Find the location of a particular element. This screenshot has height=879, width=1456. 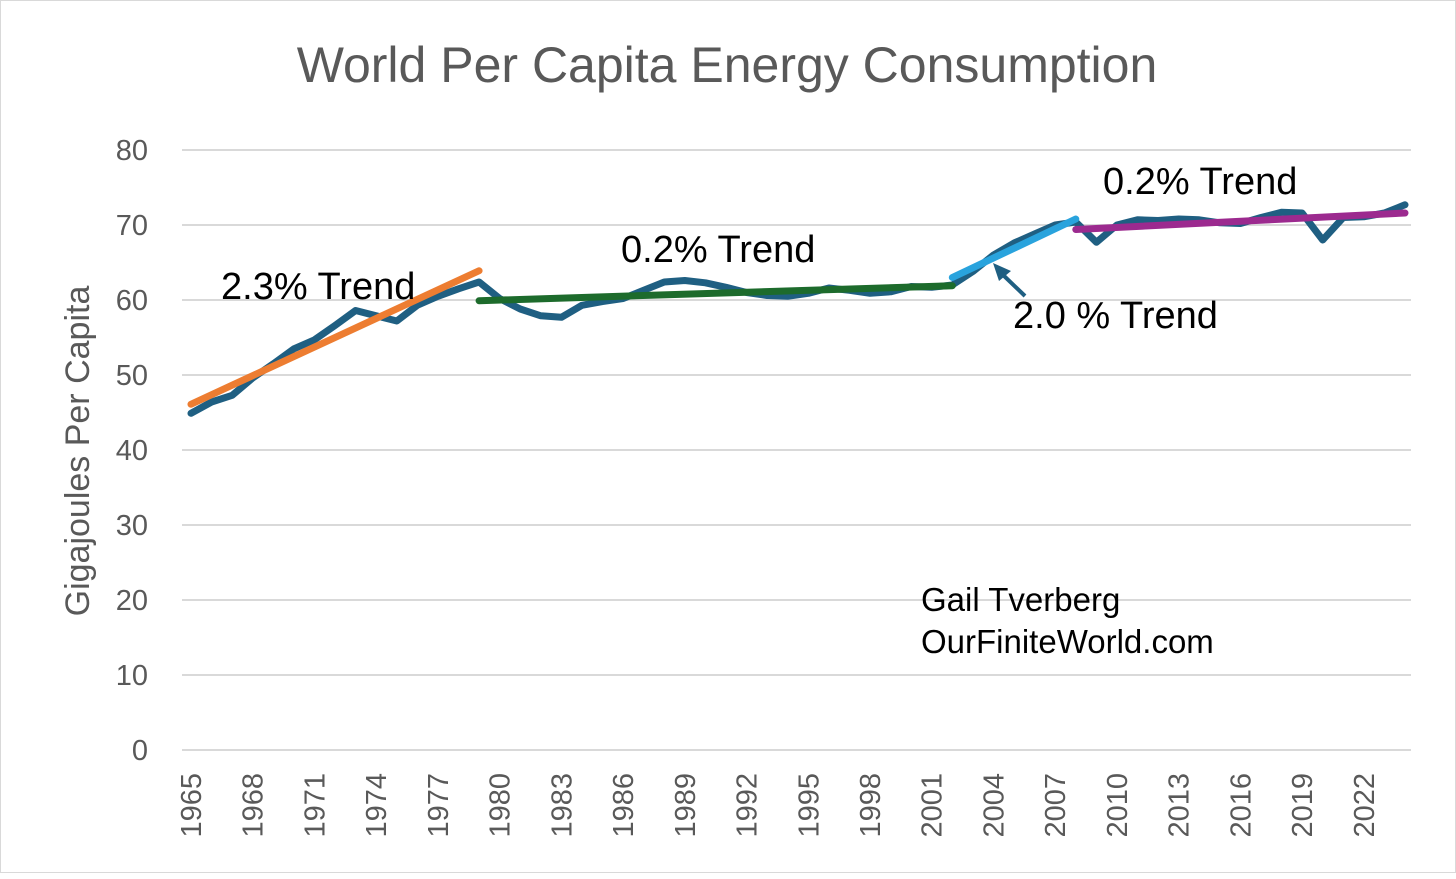

x-tick-label: 2013 is located at coordinates (1180, 805).